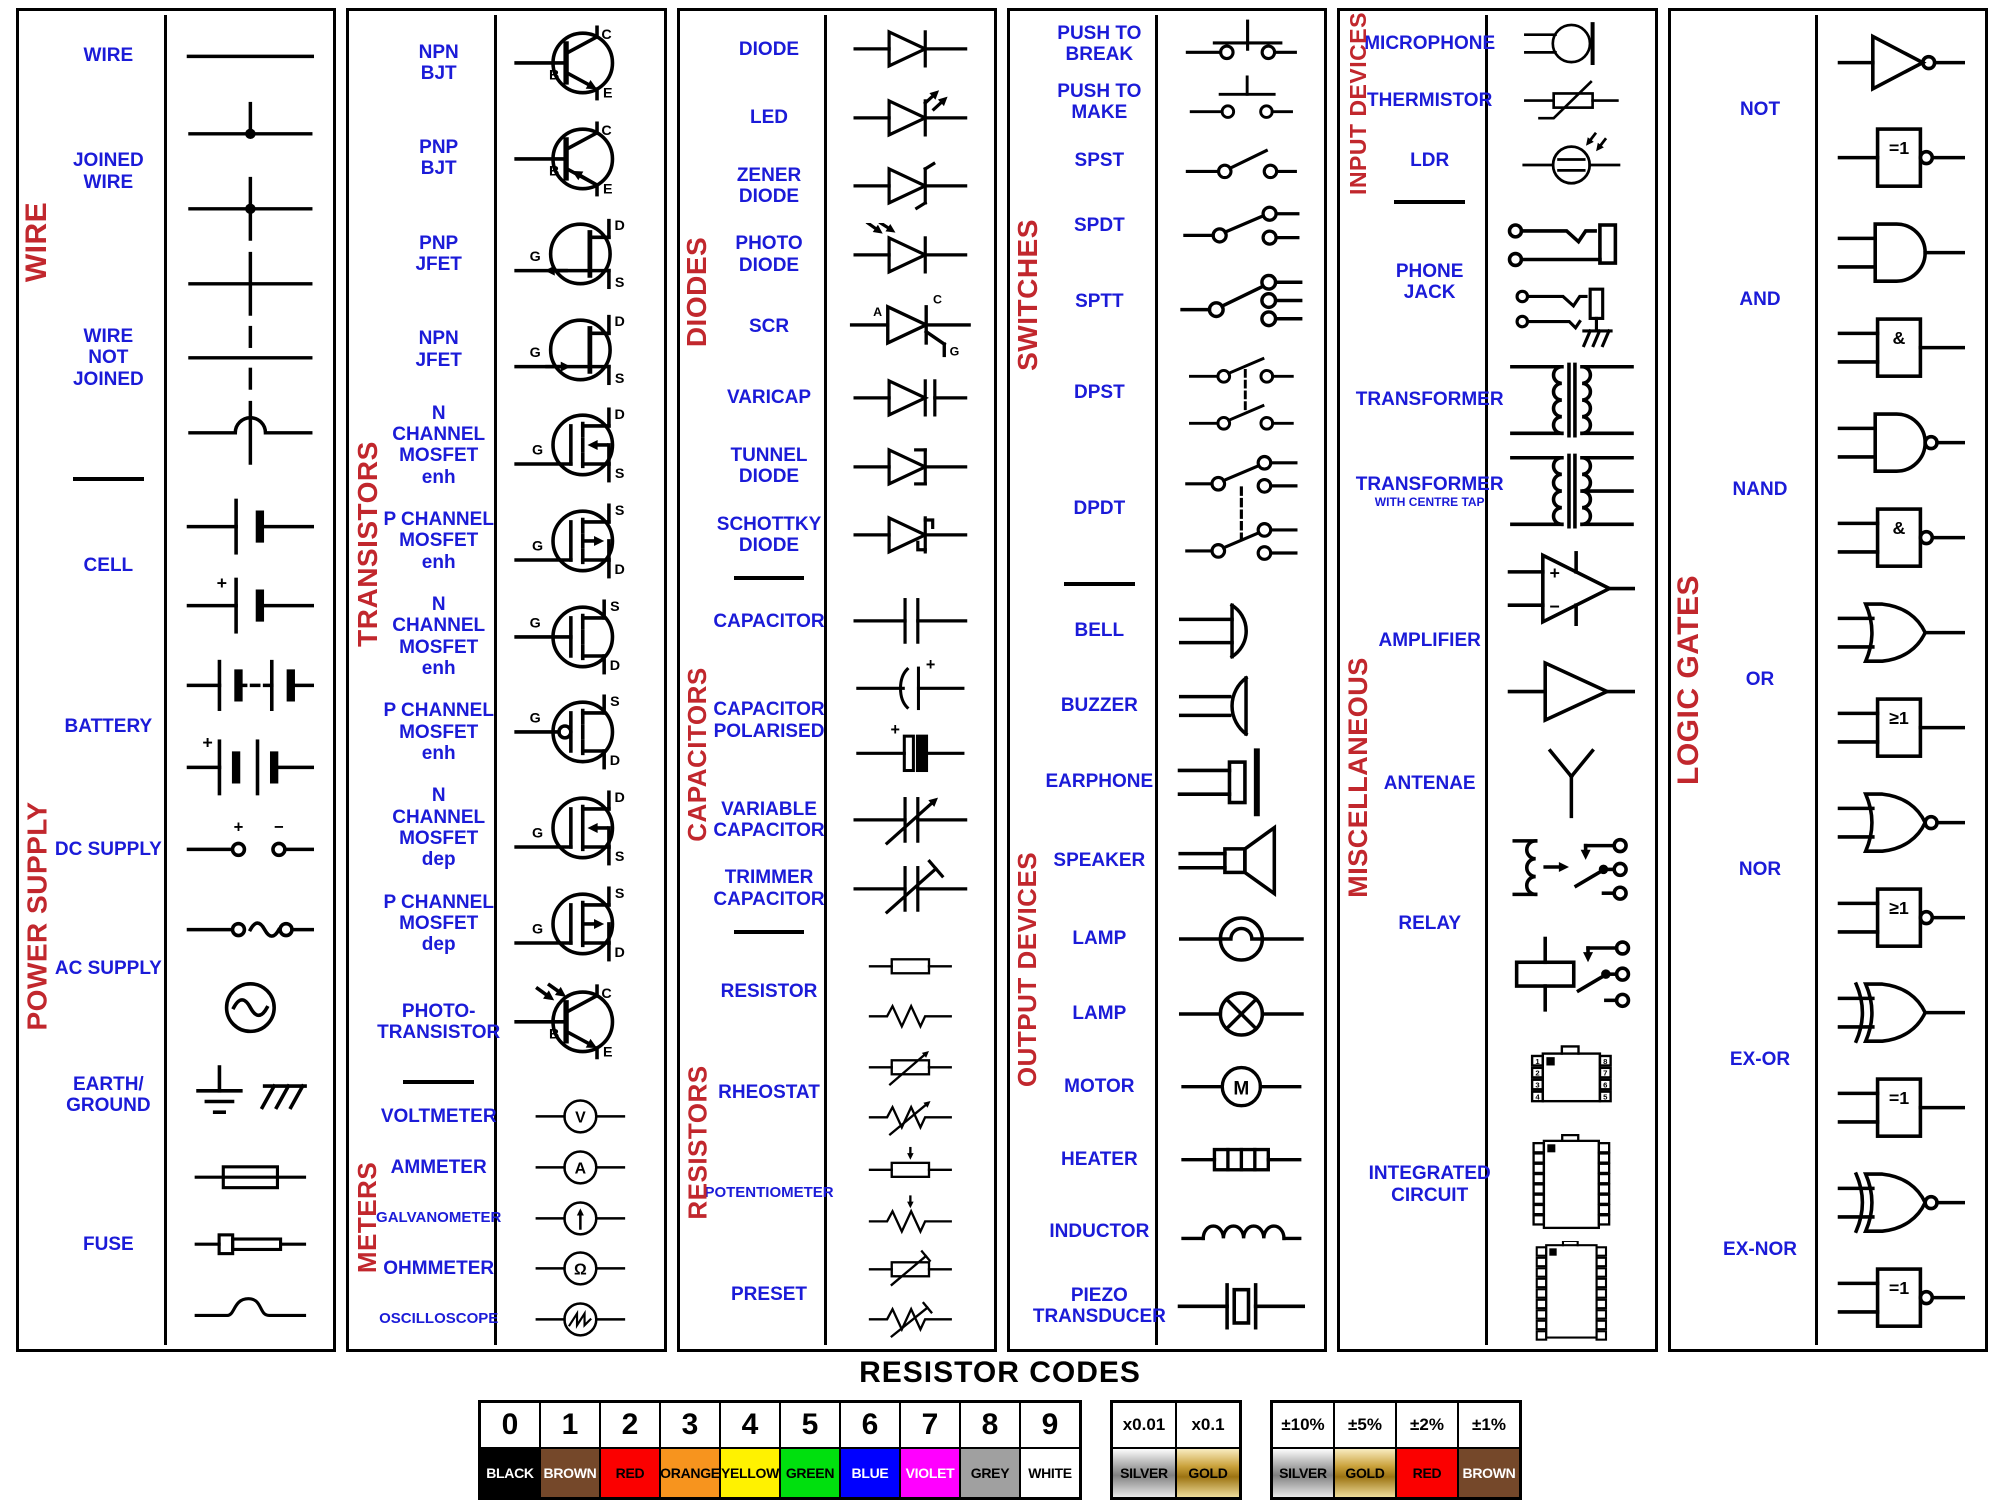 The image size is (2000, 1500). I want to click on color-cell-white: WHITE, so click(1050, 1473).